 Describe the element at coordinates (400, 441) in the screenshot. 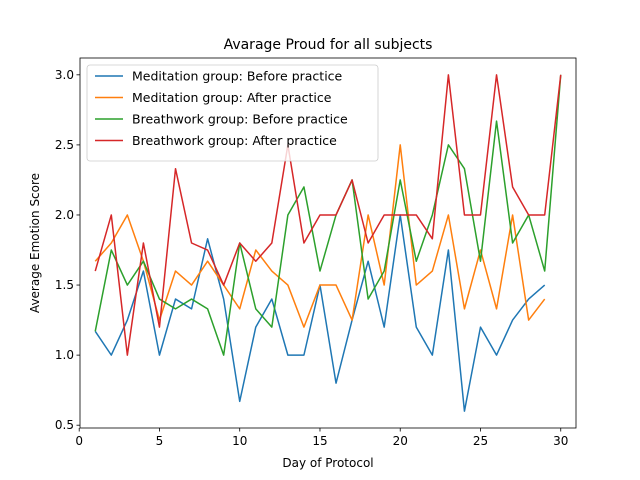

I see `x-tick-label: 20` at that location.